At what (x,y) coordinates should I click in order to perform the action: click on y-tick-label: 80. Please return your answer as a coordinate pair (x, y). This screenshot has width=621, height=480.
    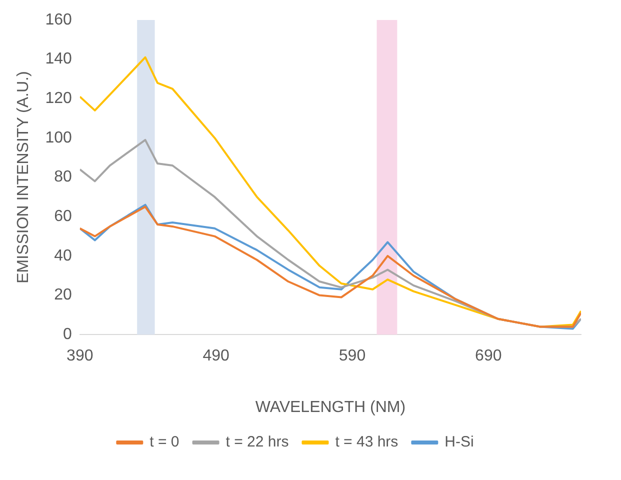
    Looking at the image, I should click on (63, 177).